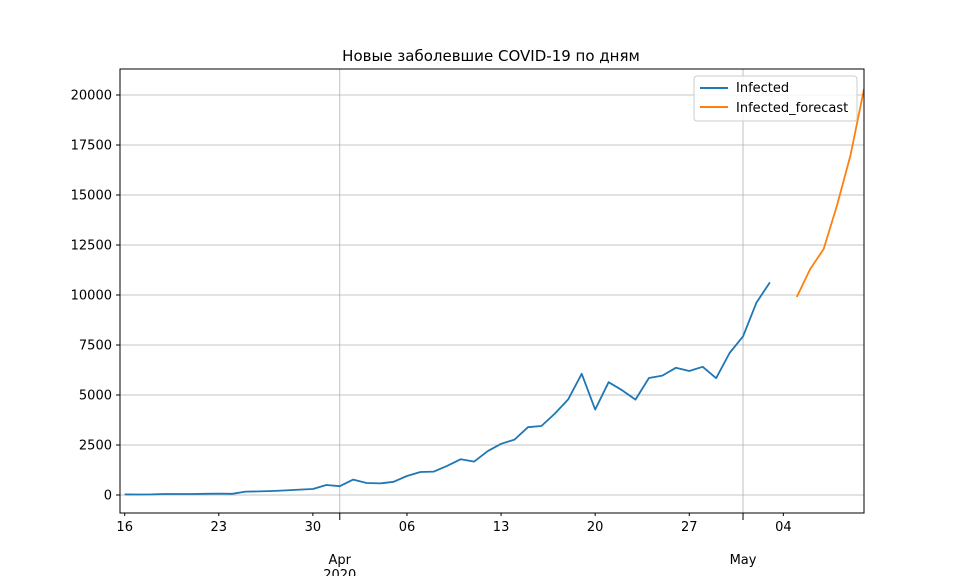  What do you see at coordinates (595, 527) in the screenshot?
I see `x-tick-label: 20` at bounding box center [595, 527].